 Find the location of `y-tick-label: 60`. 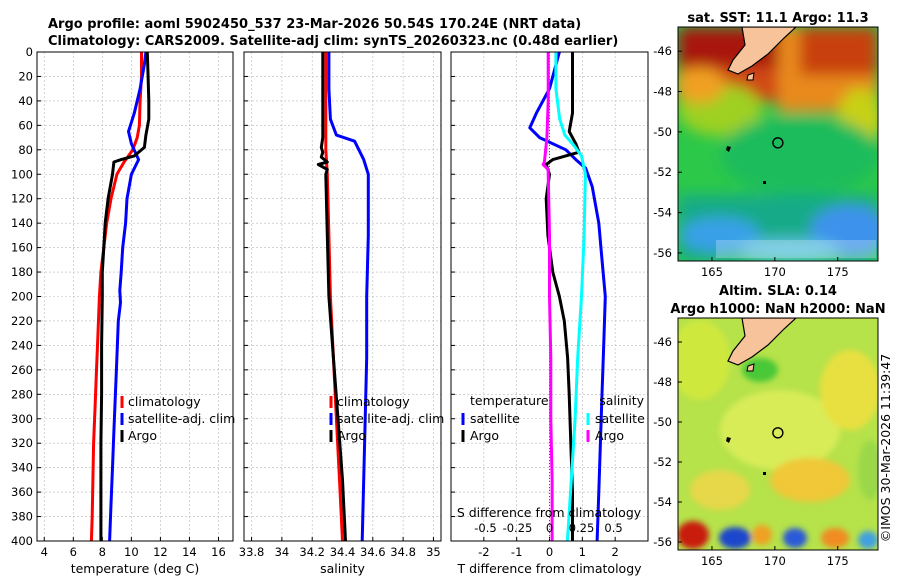

y-tick-label: 60 is located at coordinates (25, 125).